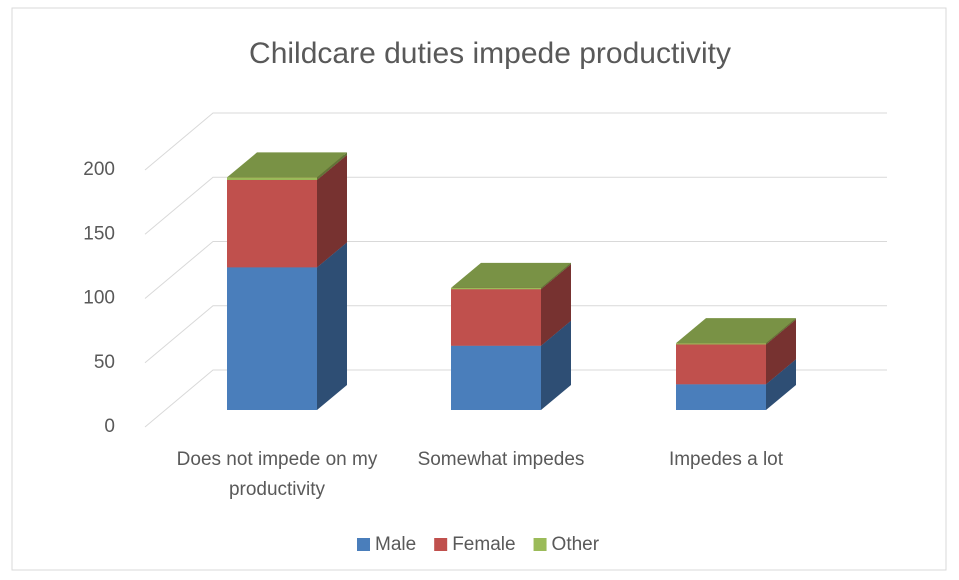 The height and width of the screenshot is (580, 959). What do you see at coordinates (576, 544) in the screenshot?
I see `legend-label: Other` at bounding box center [576, 544].